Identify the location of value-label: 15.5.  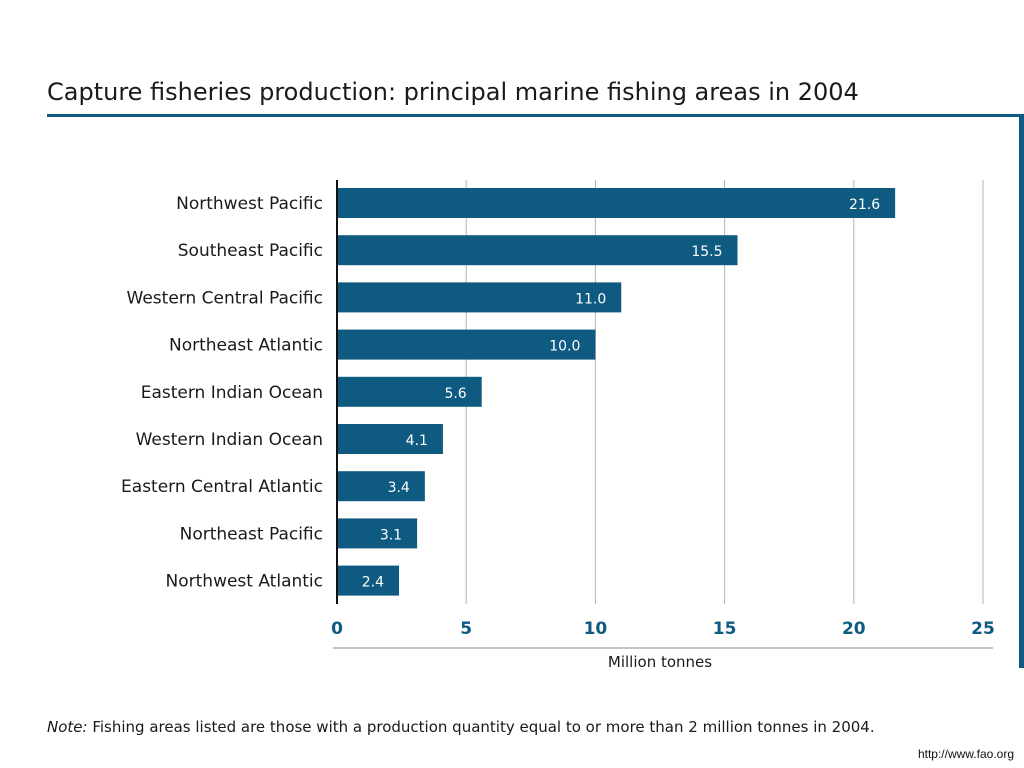
(706, 252).